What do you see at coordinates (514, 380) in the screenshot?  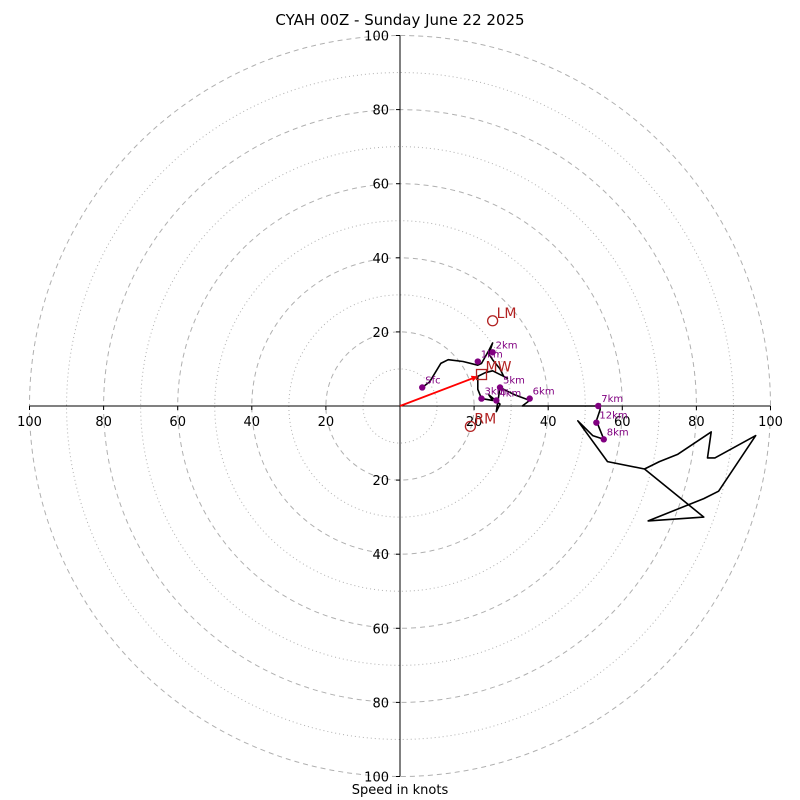 I see `height-marker-label: 5km` at bounding box center [514, 380].